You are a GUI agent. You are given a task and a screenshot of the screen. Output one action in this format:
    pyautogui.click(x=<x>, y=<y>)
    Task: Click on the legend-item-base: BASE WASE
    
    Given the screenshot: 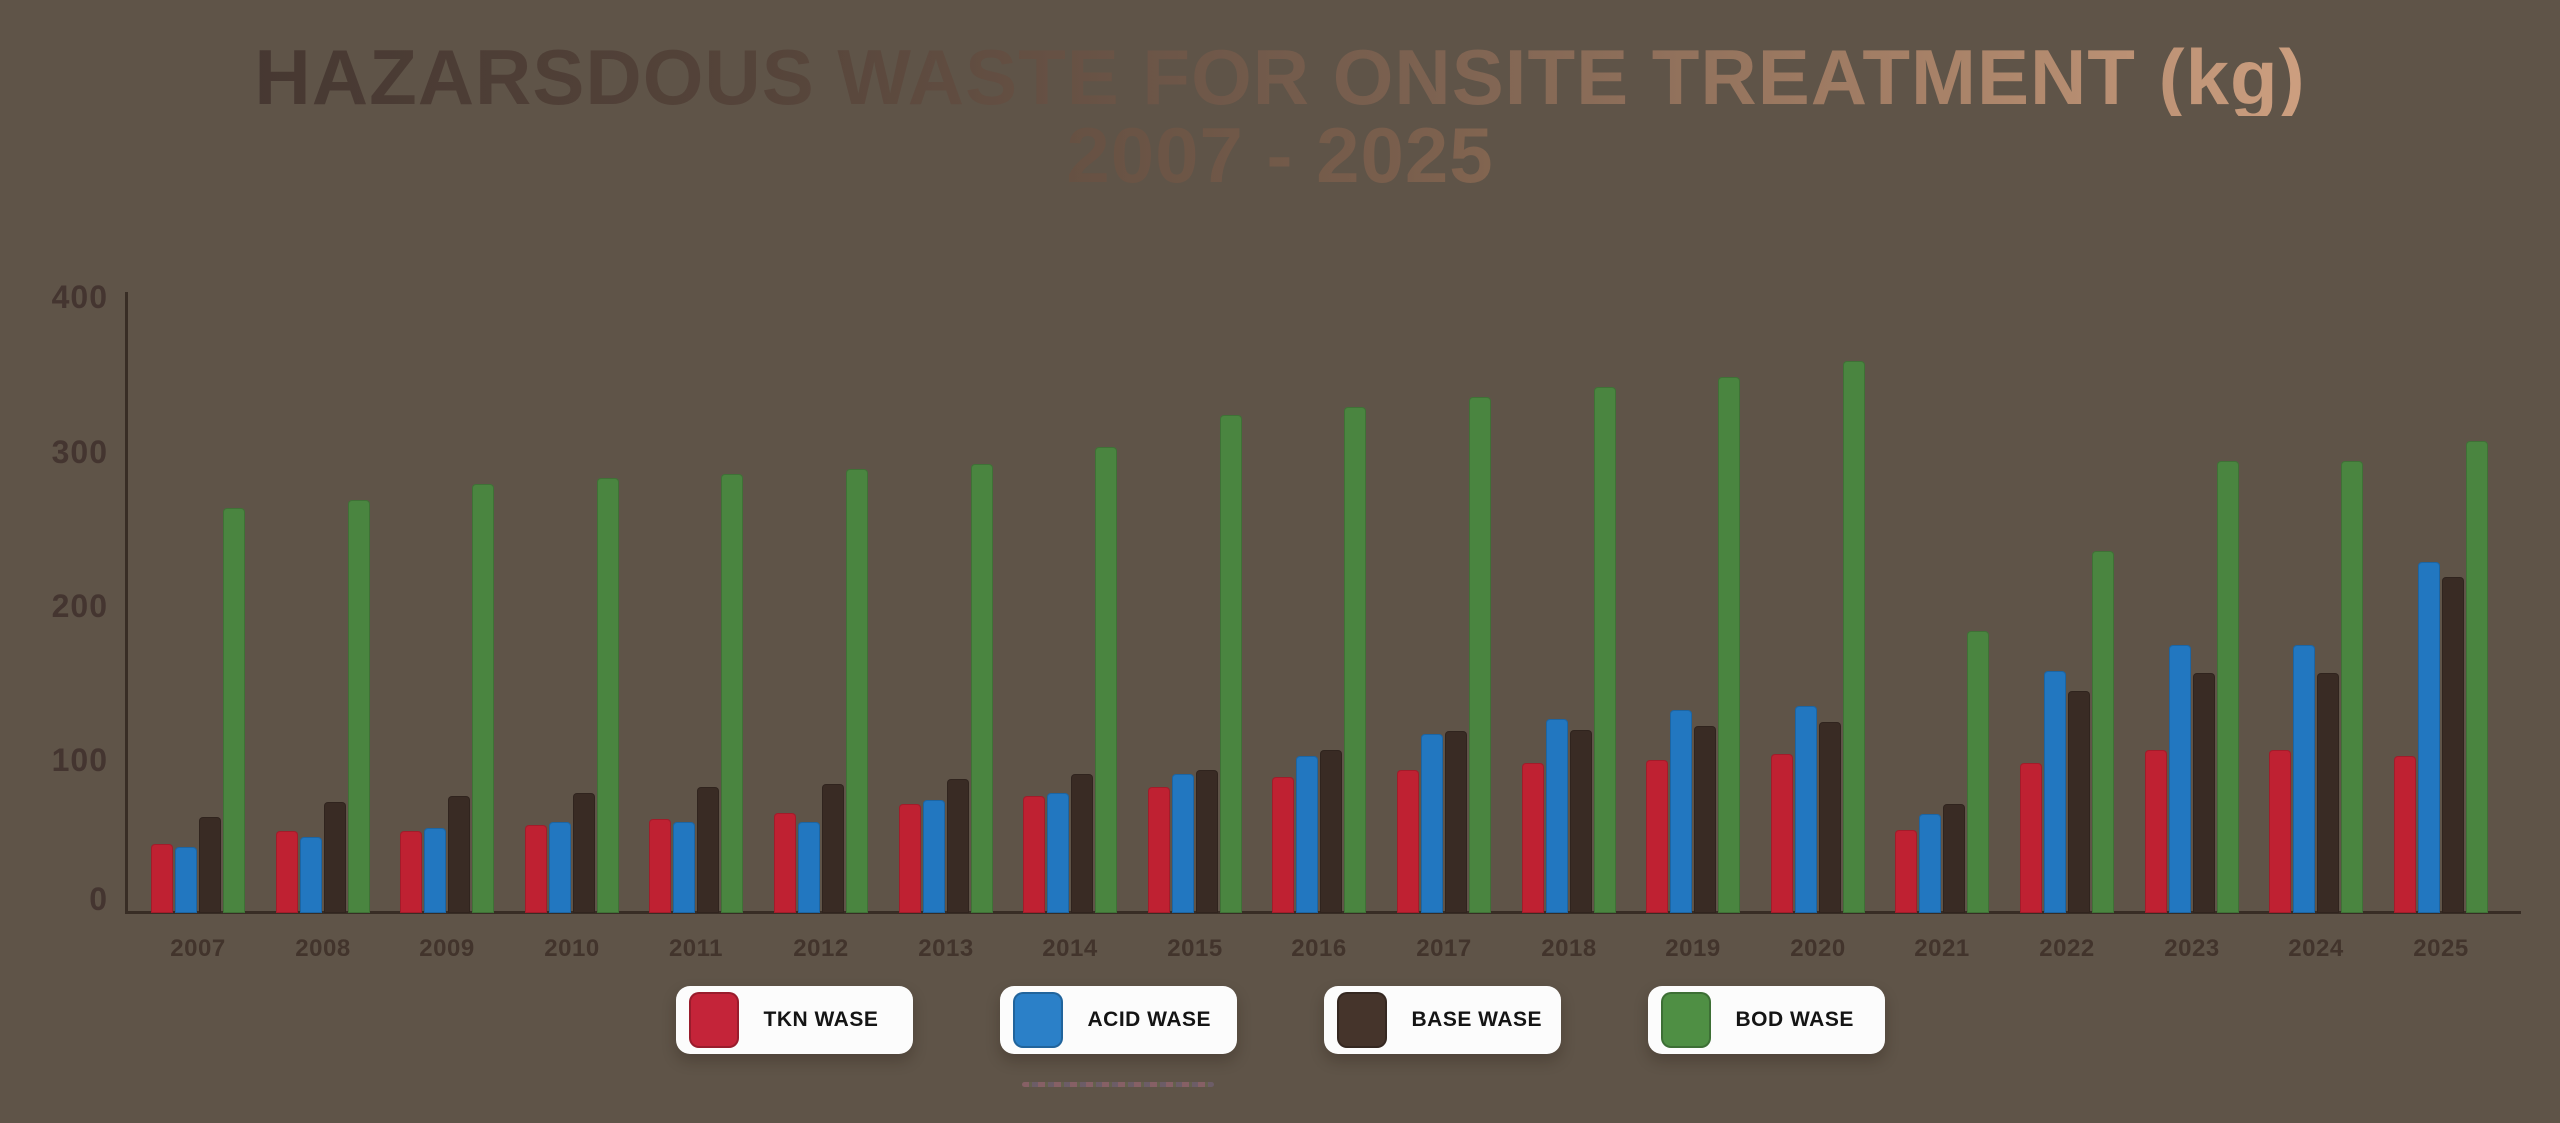 What is the action you would take?
    pyautogui.click(x=1442, y=1020)
    